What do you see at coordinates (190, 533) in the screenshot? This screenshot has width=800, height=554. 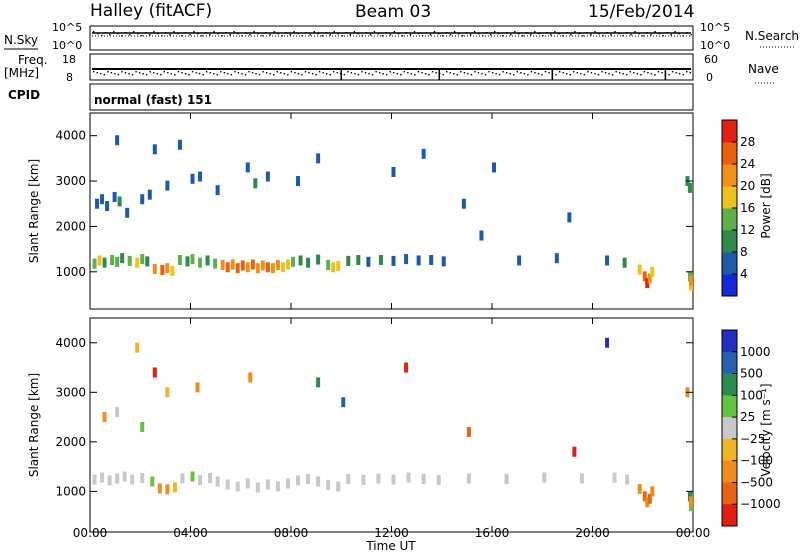 I see `time-tick-label: 04:00` at bounding box center [190, 533].